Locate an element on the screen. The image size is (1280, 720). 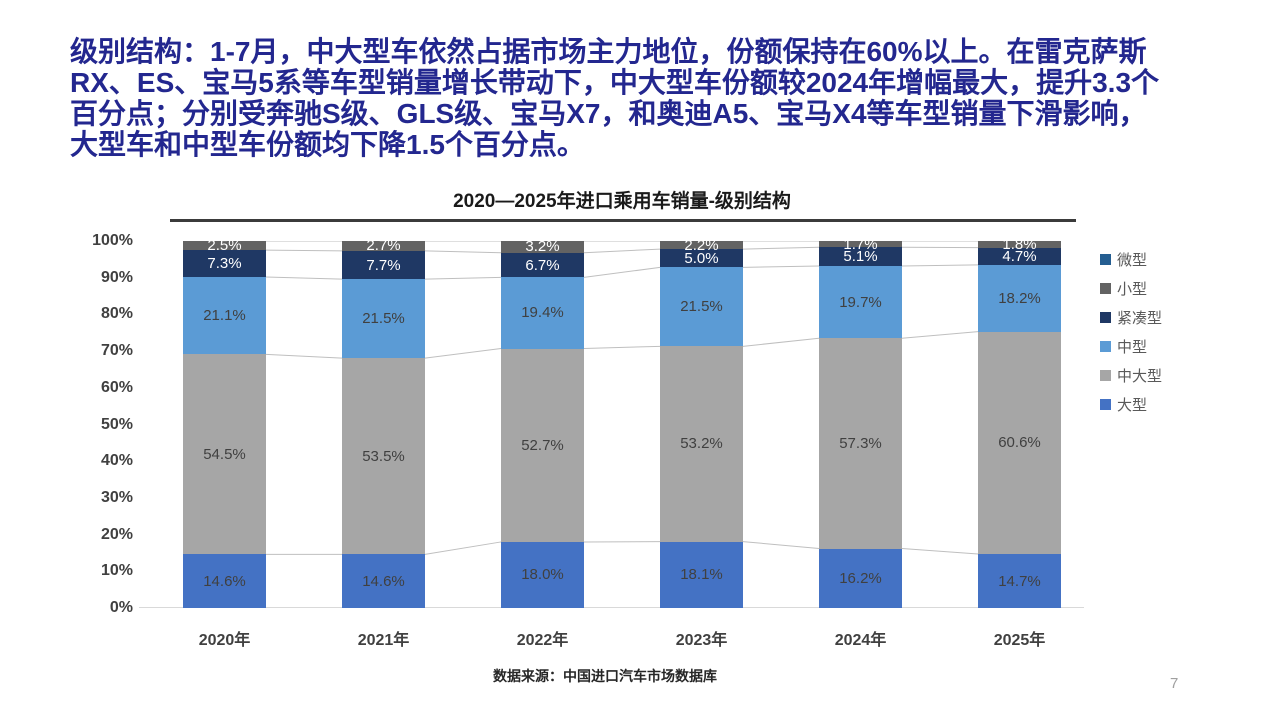
data-label: 18.0% is located at coordinates (542, 575).